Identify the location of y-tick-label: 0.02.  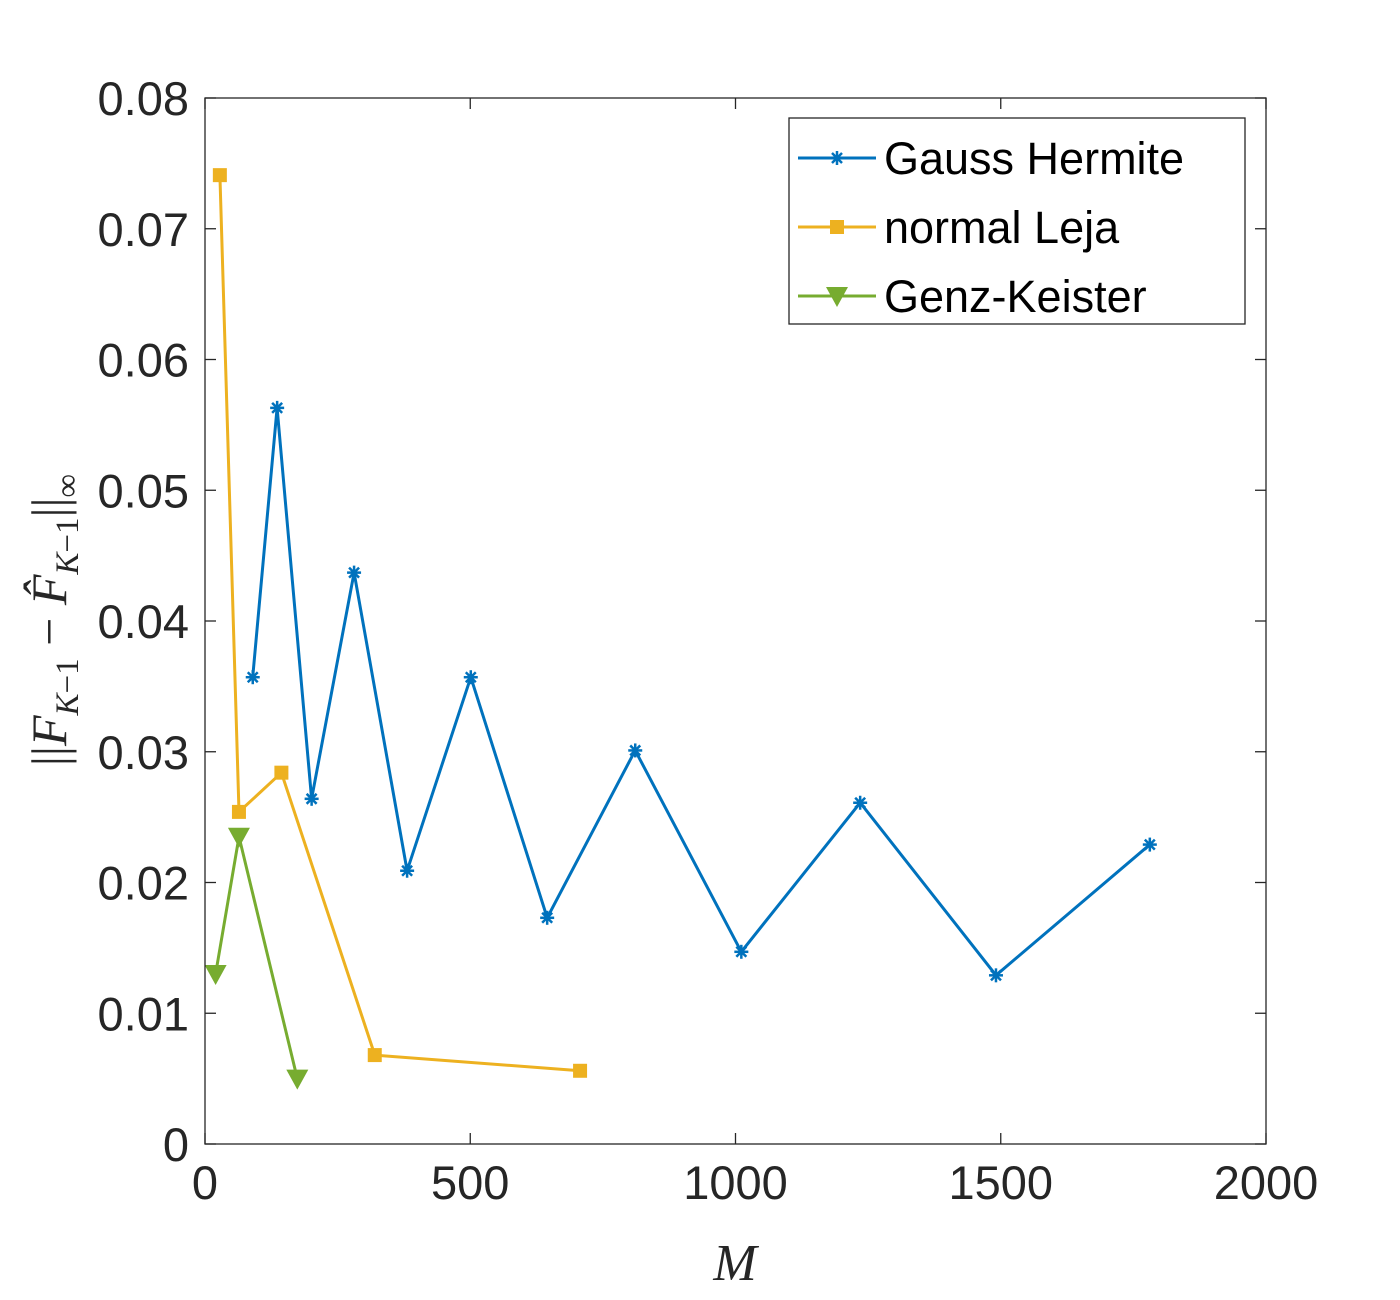
(143, 883).